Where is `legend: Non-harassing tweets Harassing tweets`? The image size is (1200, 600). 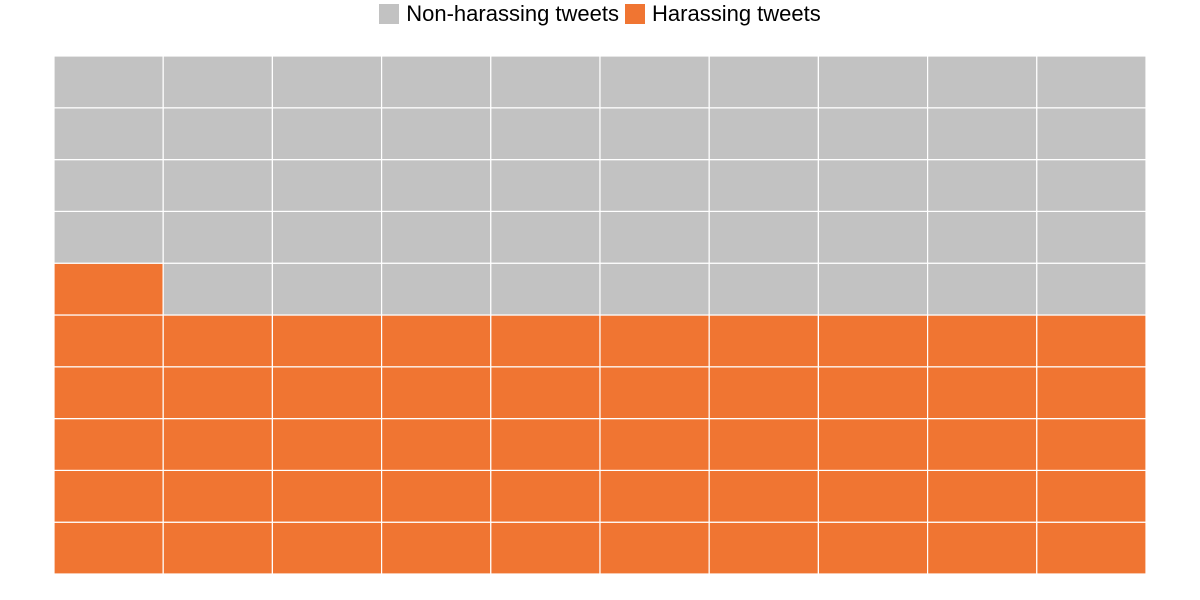 legend: Non-harassing tweets Harassing tweets is located at coordinates (600, 14).